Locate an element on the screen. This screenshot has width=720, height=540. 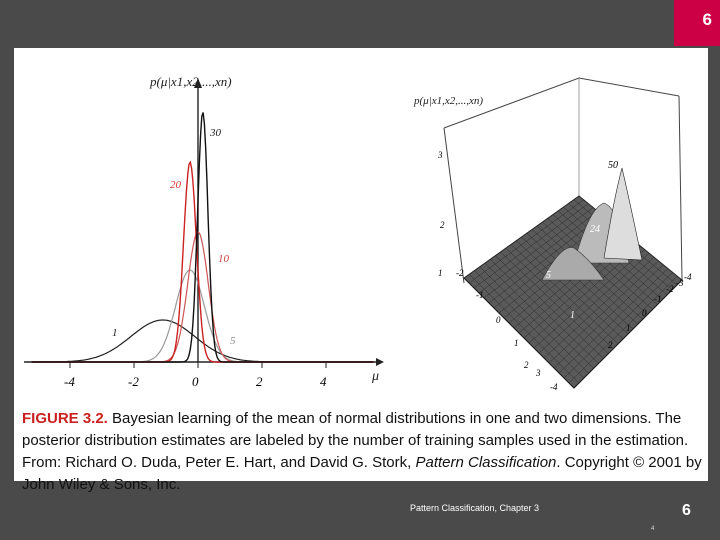
right-tick-c: 0 is located at coordinates (644, 313).